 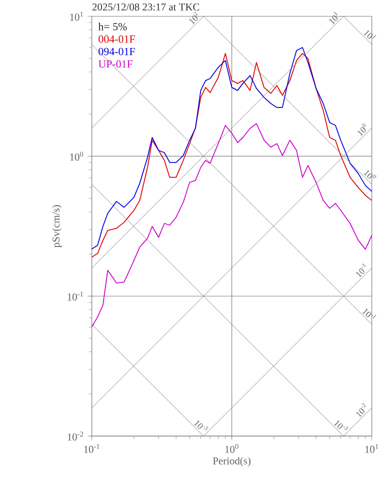 I want to click on text: 094-01F, so click(x=117, y=52).